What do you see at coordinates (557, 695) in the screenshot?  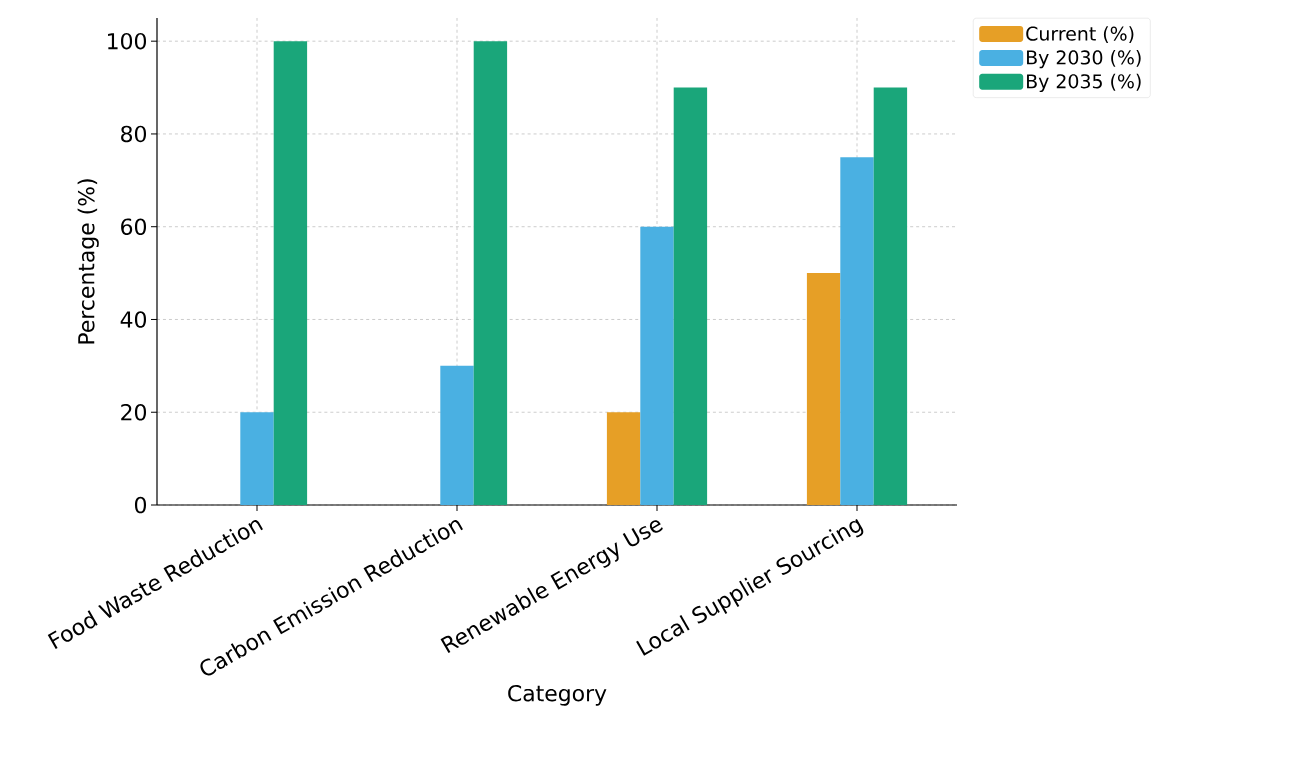 I see `x-axis-title: Category` at bounding box center [557, 695].